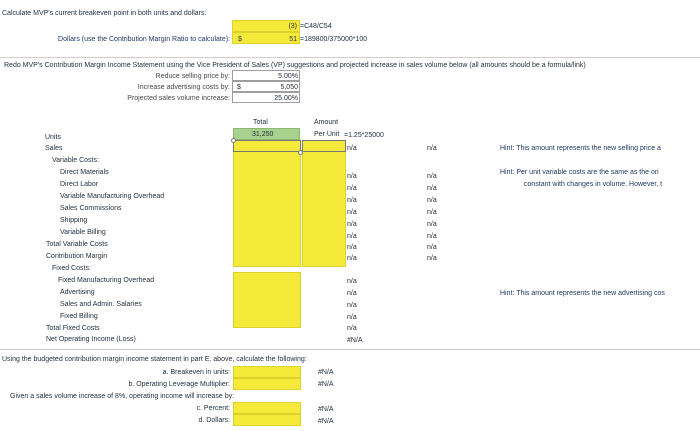  Describe the element at coordinates (432, 224) in the screenshot. I see `cell-d-shipping: n/a` at that location.